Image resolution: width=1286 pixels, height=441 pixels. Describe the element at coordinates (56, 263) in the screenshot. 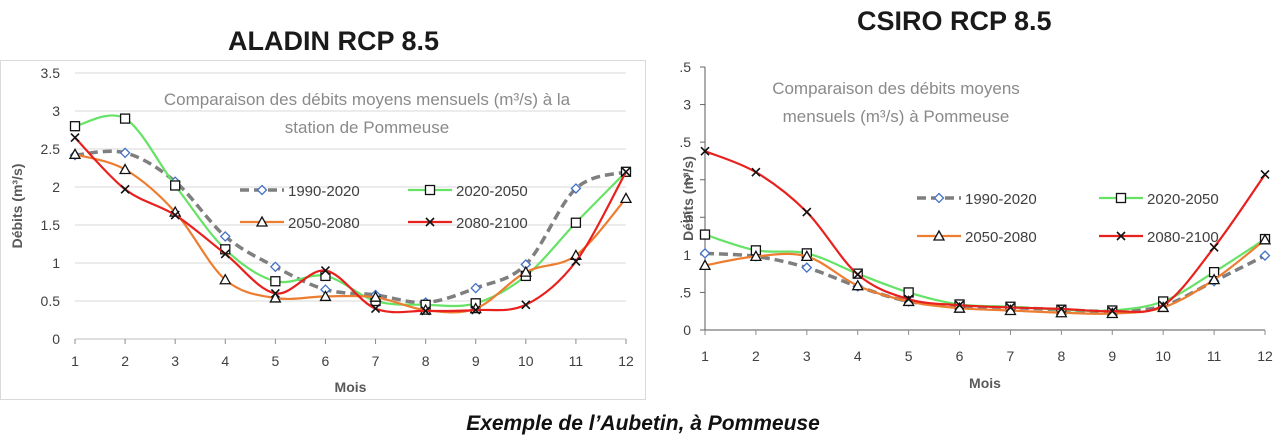

I see `y-tick-label: 1` at that location.